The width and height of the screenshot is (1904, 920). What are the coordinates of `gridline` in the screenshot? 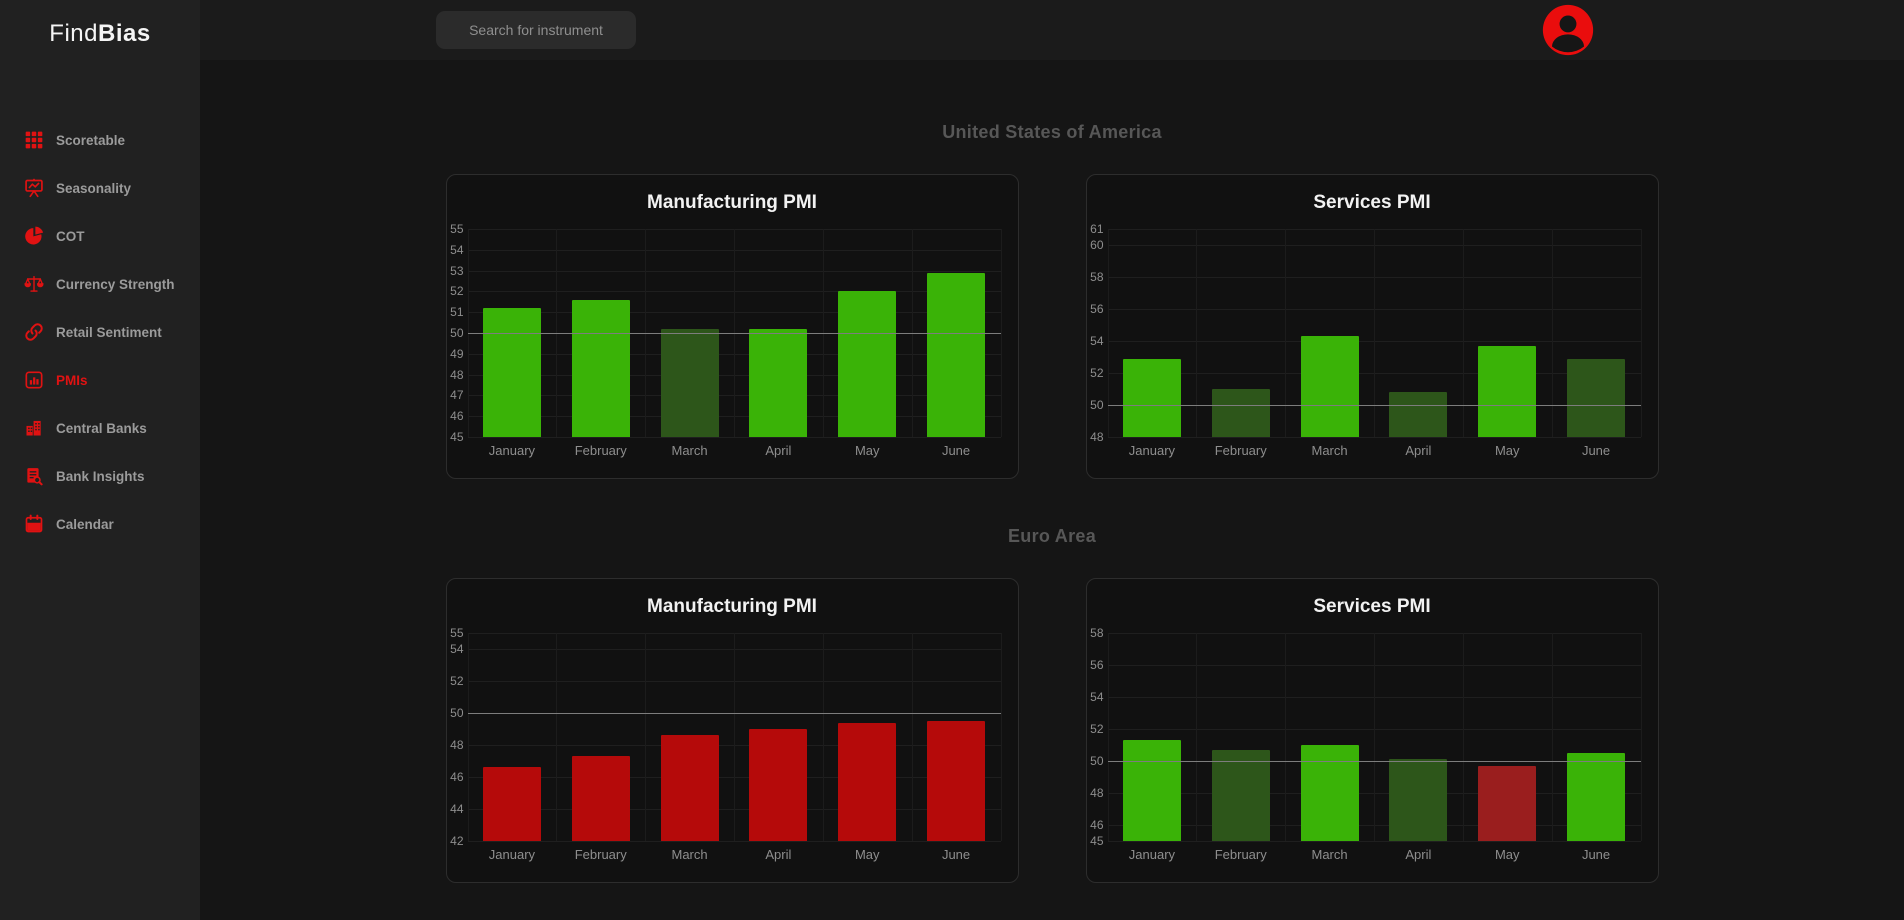 It's located at (734, 437).